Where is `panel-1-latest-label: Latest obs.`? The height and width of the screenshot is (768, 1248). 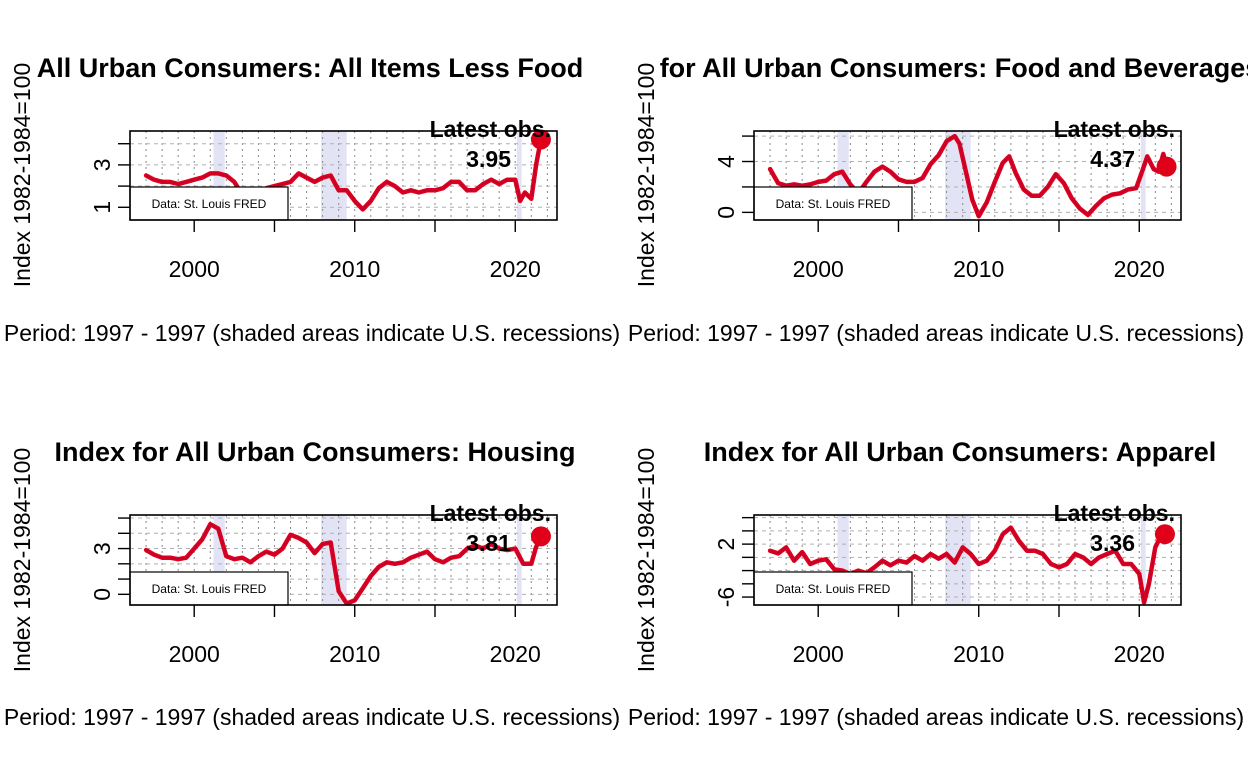 panel-1-latest-label: Latest obs. is located at coordinates (490, 129).